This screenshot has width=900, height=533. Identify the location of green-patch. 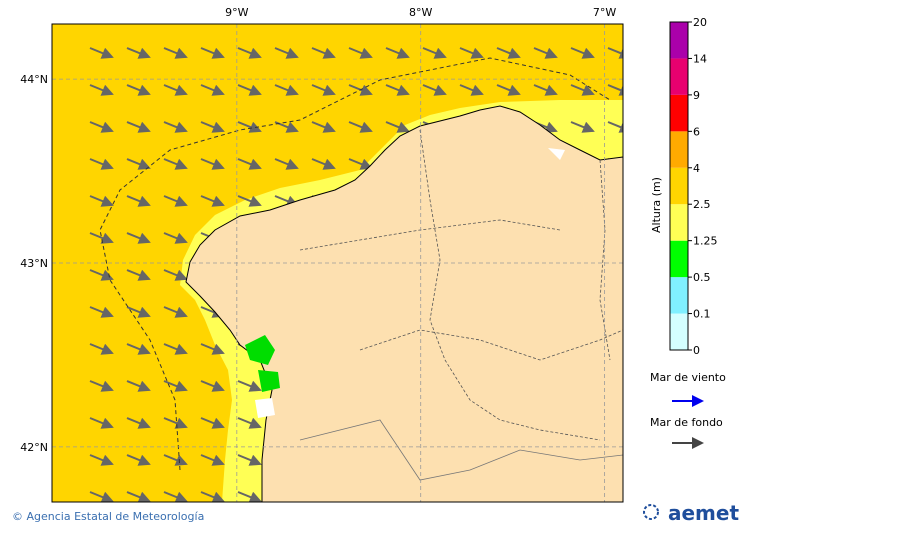
(262, 363).